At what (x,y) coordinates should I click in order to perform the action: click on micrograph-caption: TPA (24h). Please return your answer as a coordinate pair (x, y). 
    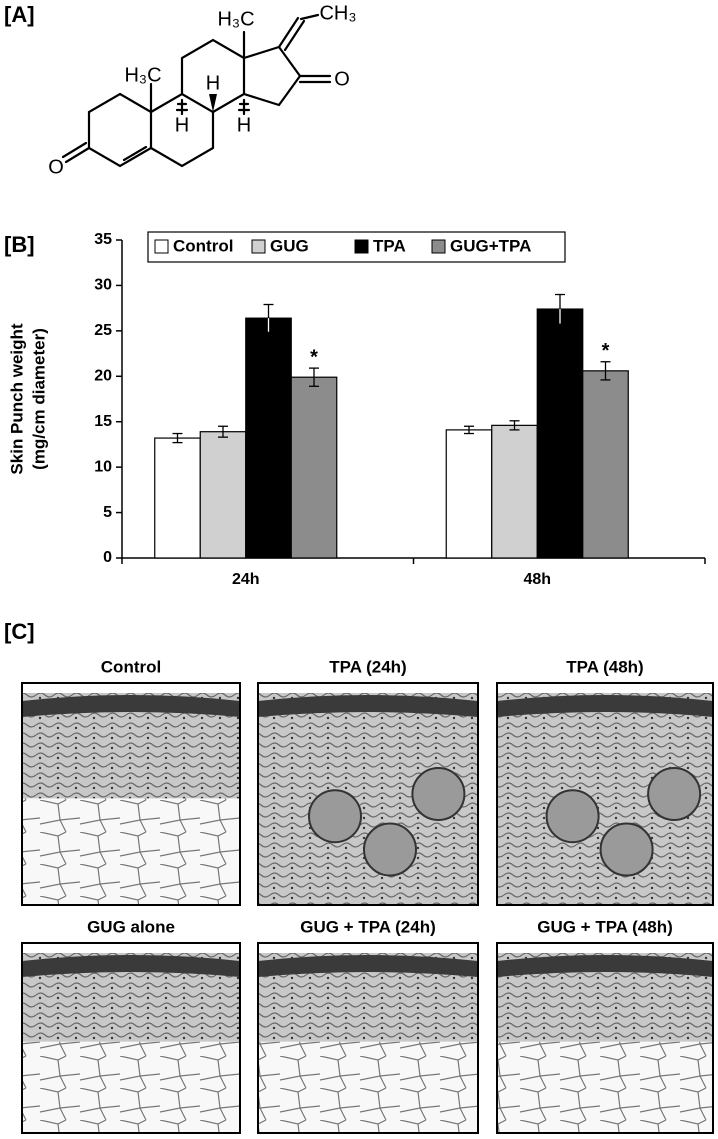
    Looking at the image, I should click on (367, 666).